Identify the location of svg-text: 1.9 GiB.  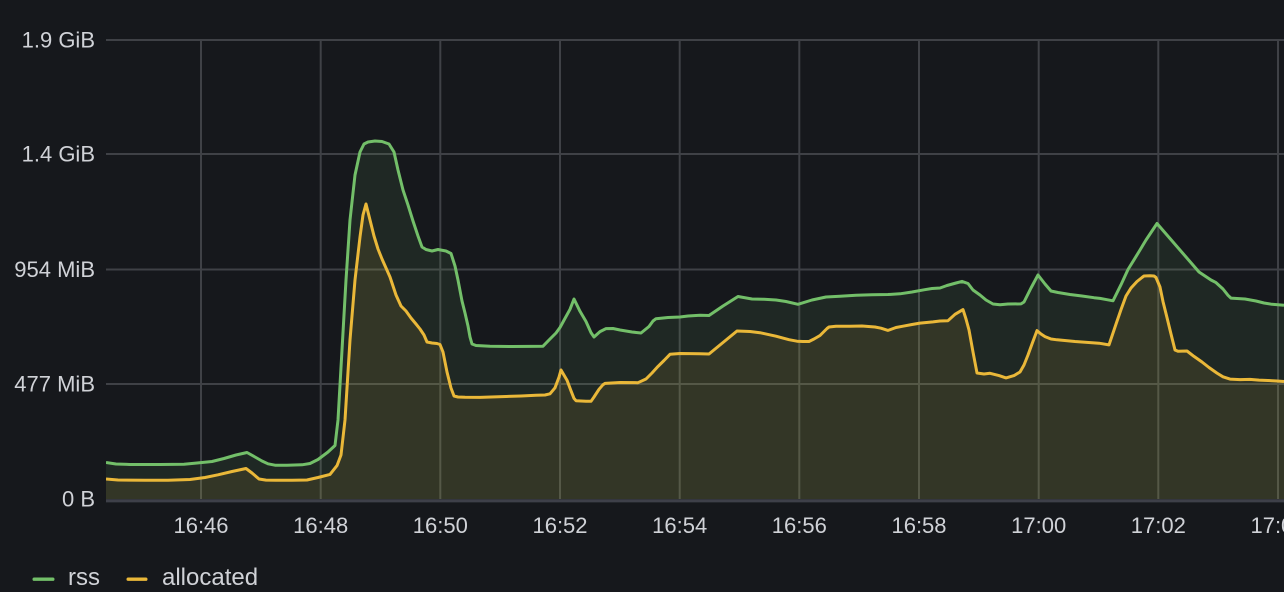
(58, 40).